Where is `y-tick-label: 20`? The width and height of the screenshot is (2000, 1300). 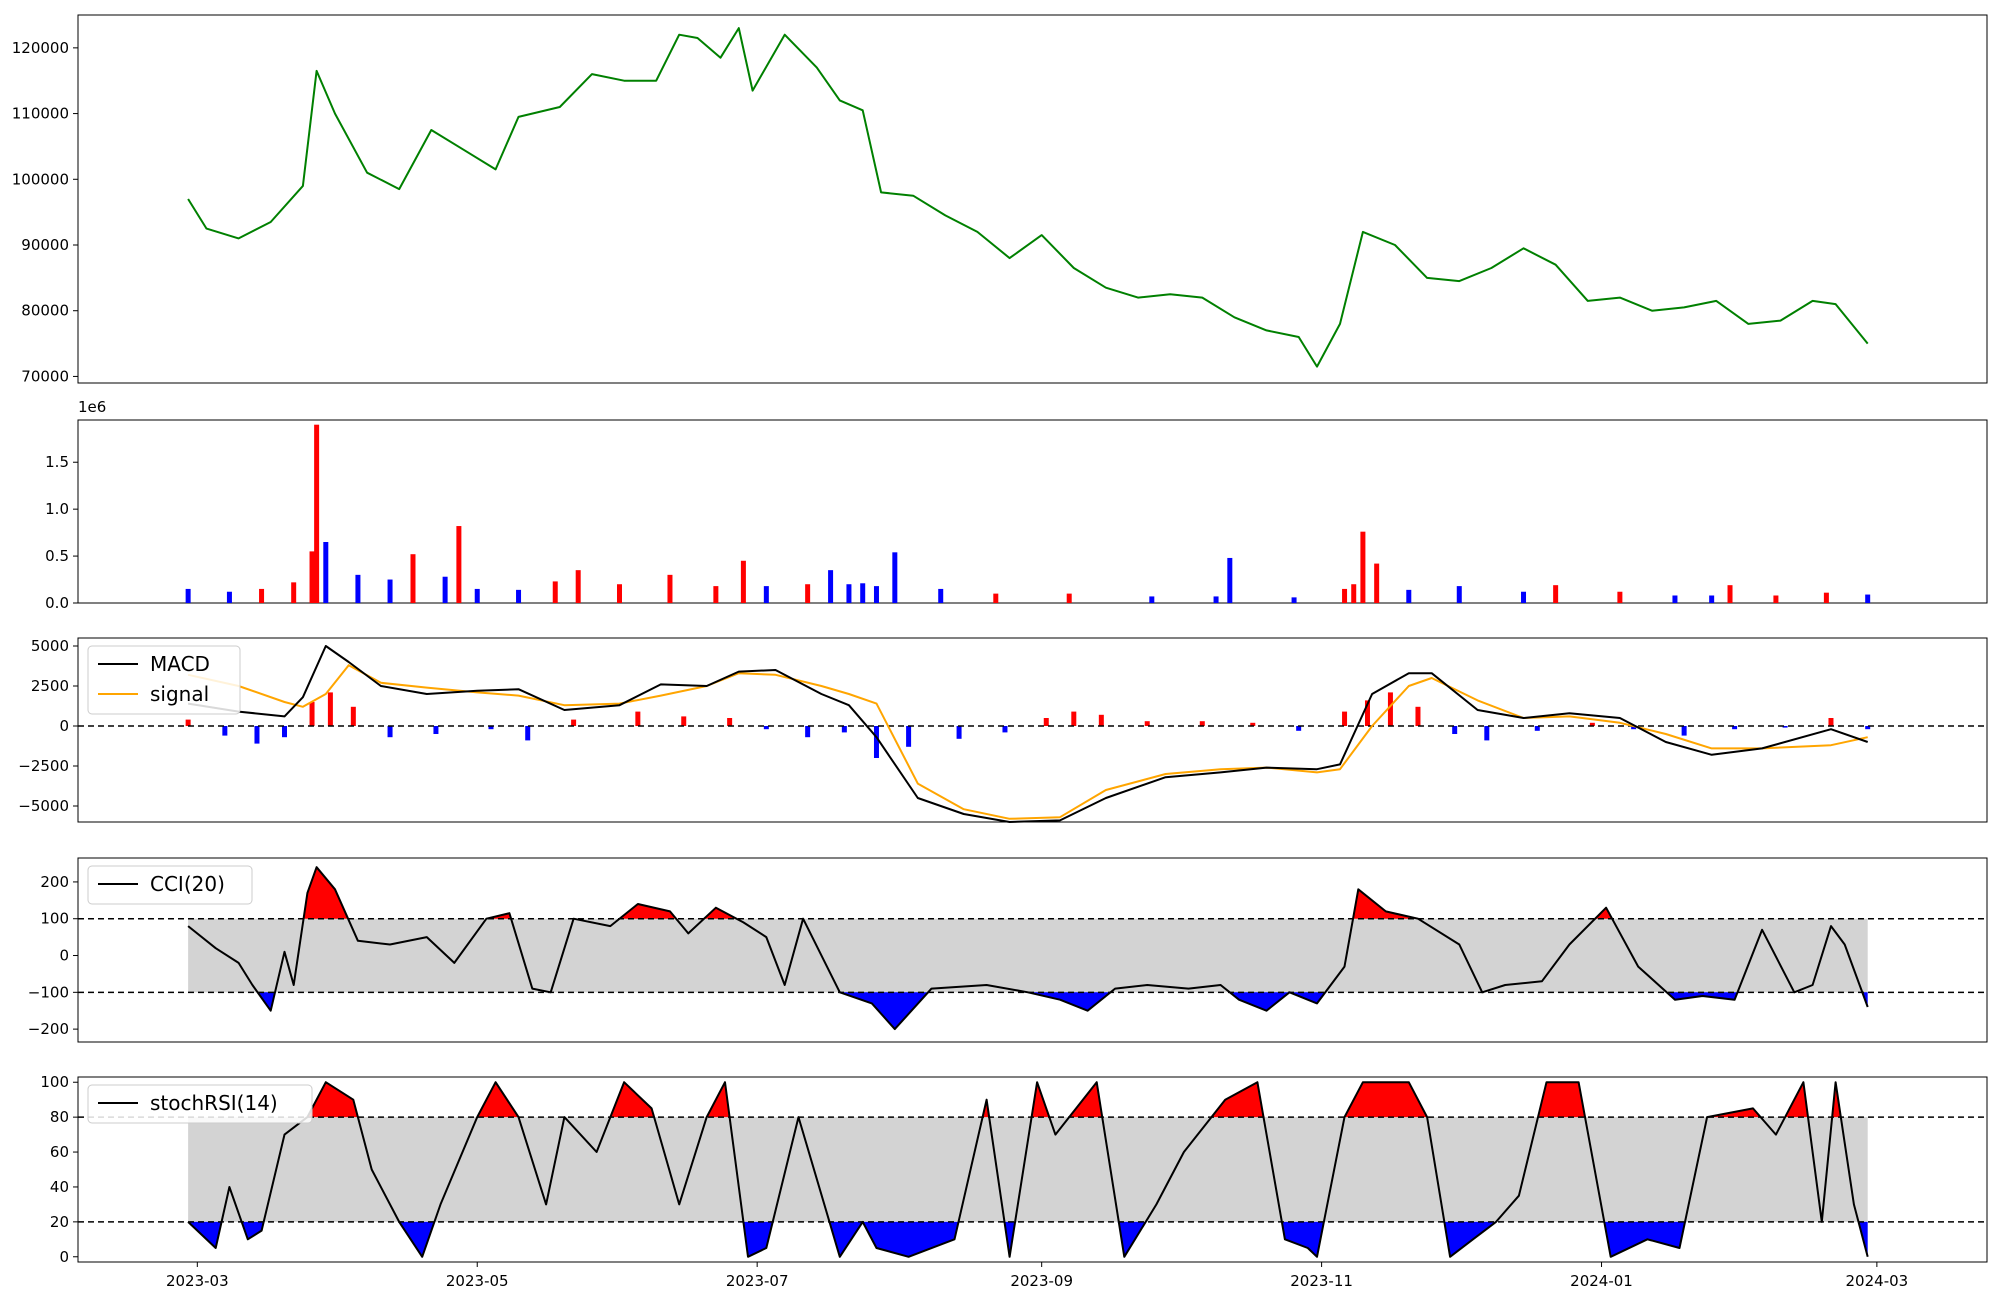 y-tick-label: 20 is located at coordinates (59, 1222).